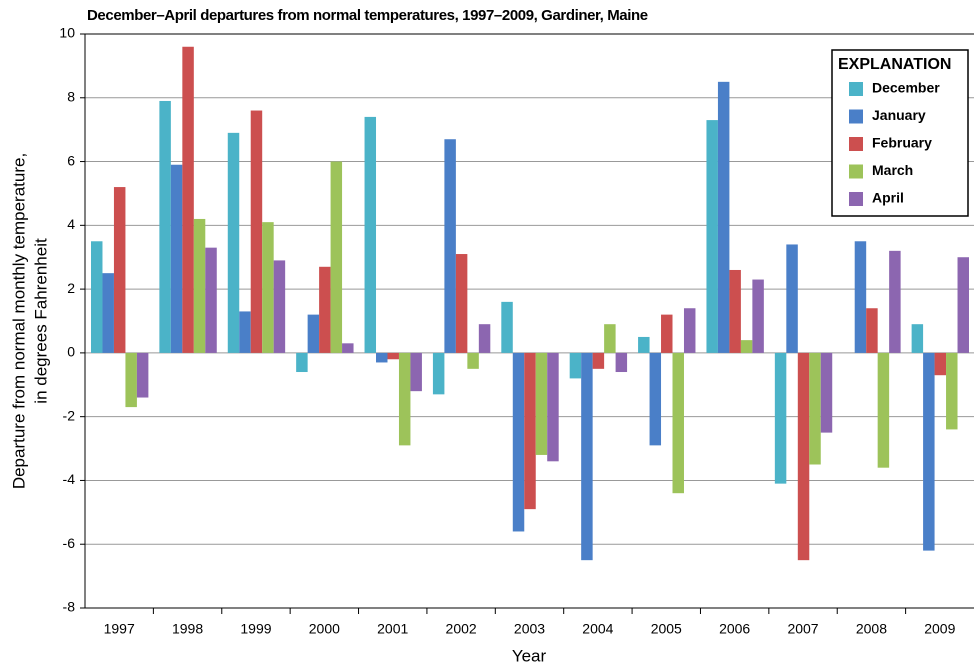  I want to click on x-tick-label: 2004, so click(597, 629).